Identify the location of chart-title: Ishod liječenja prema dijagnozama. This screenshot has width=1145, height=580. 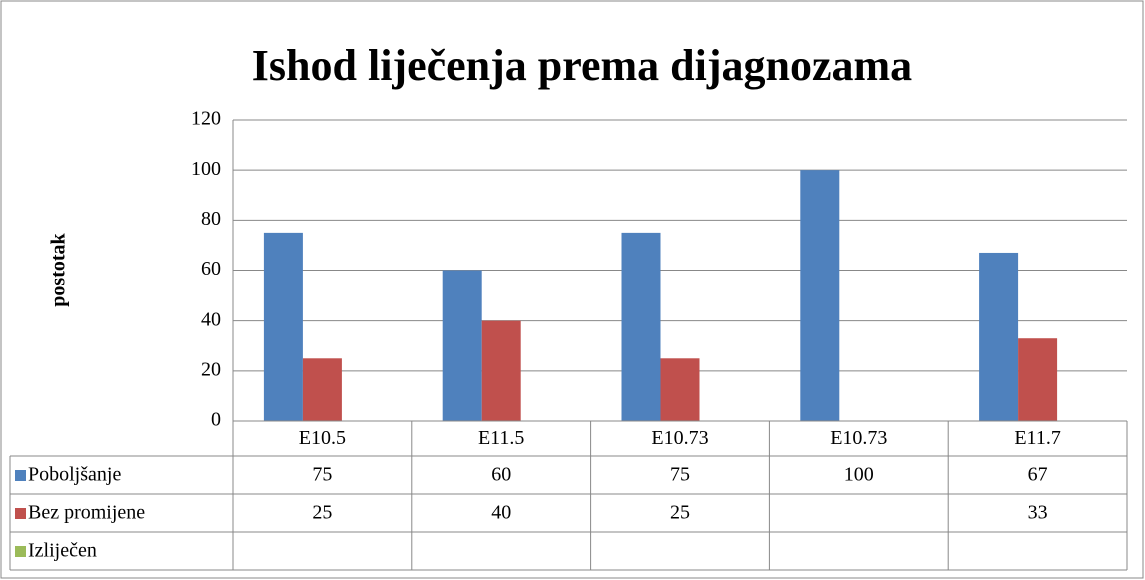
(582, 65).